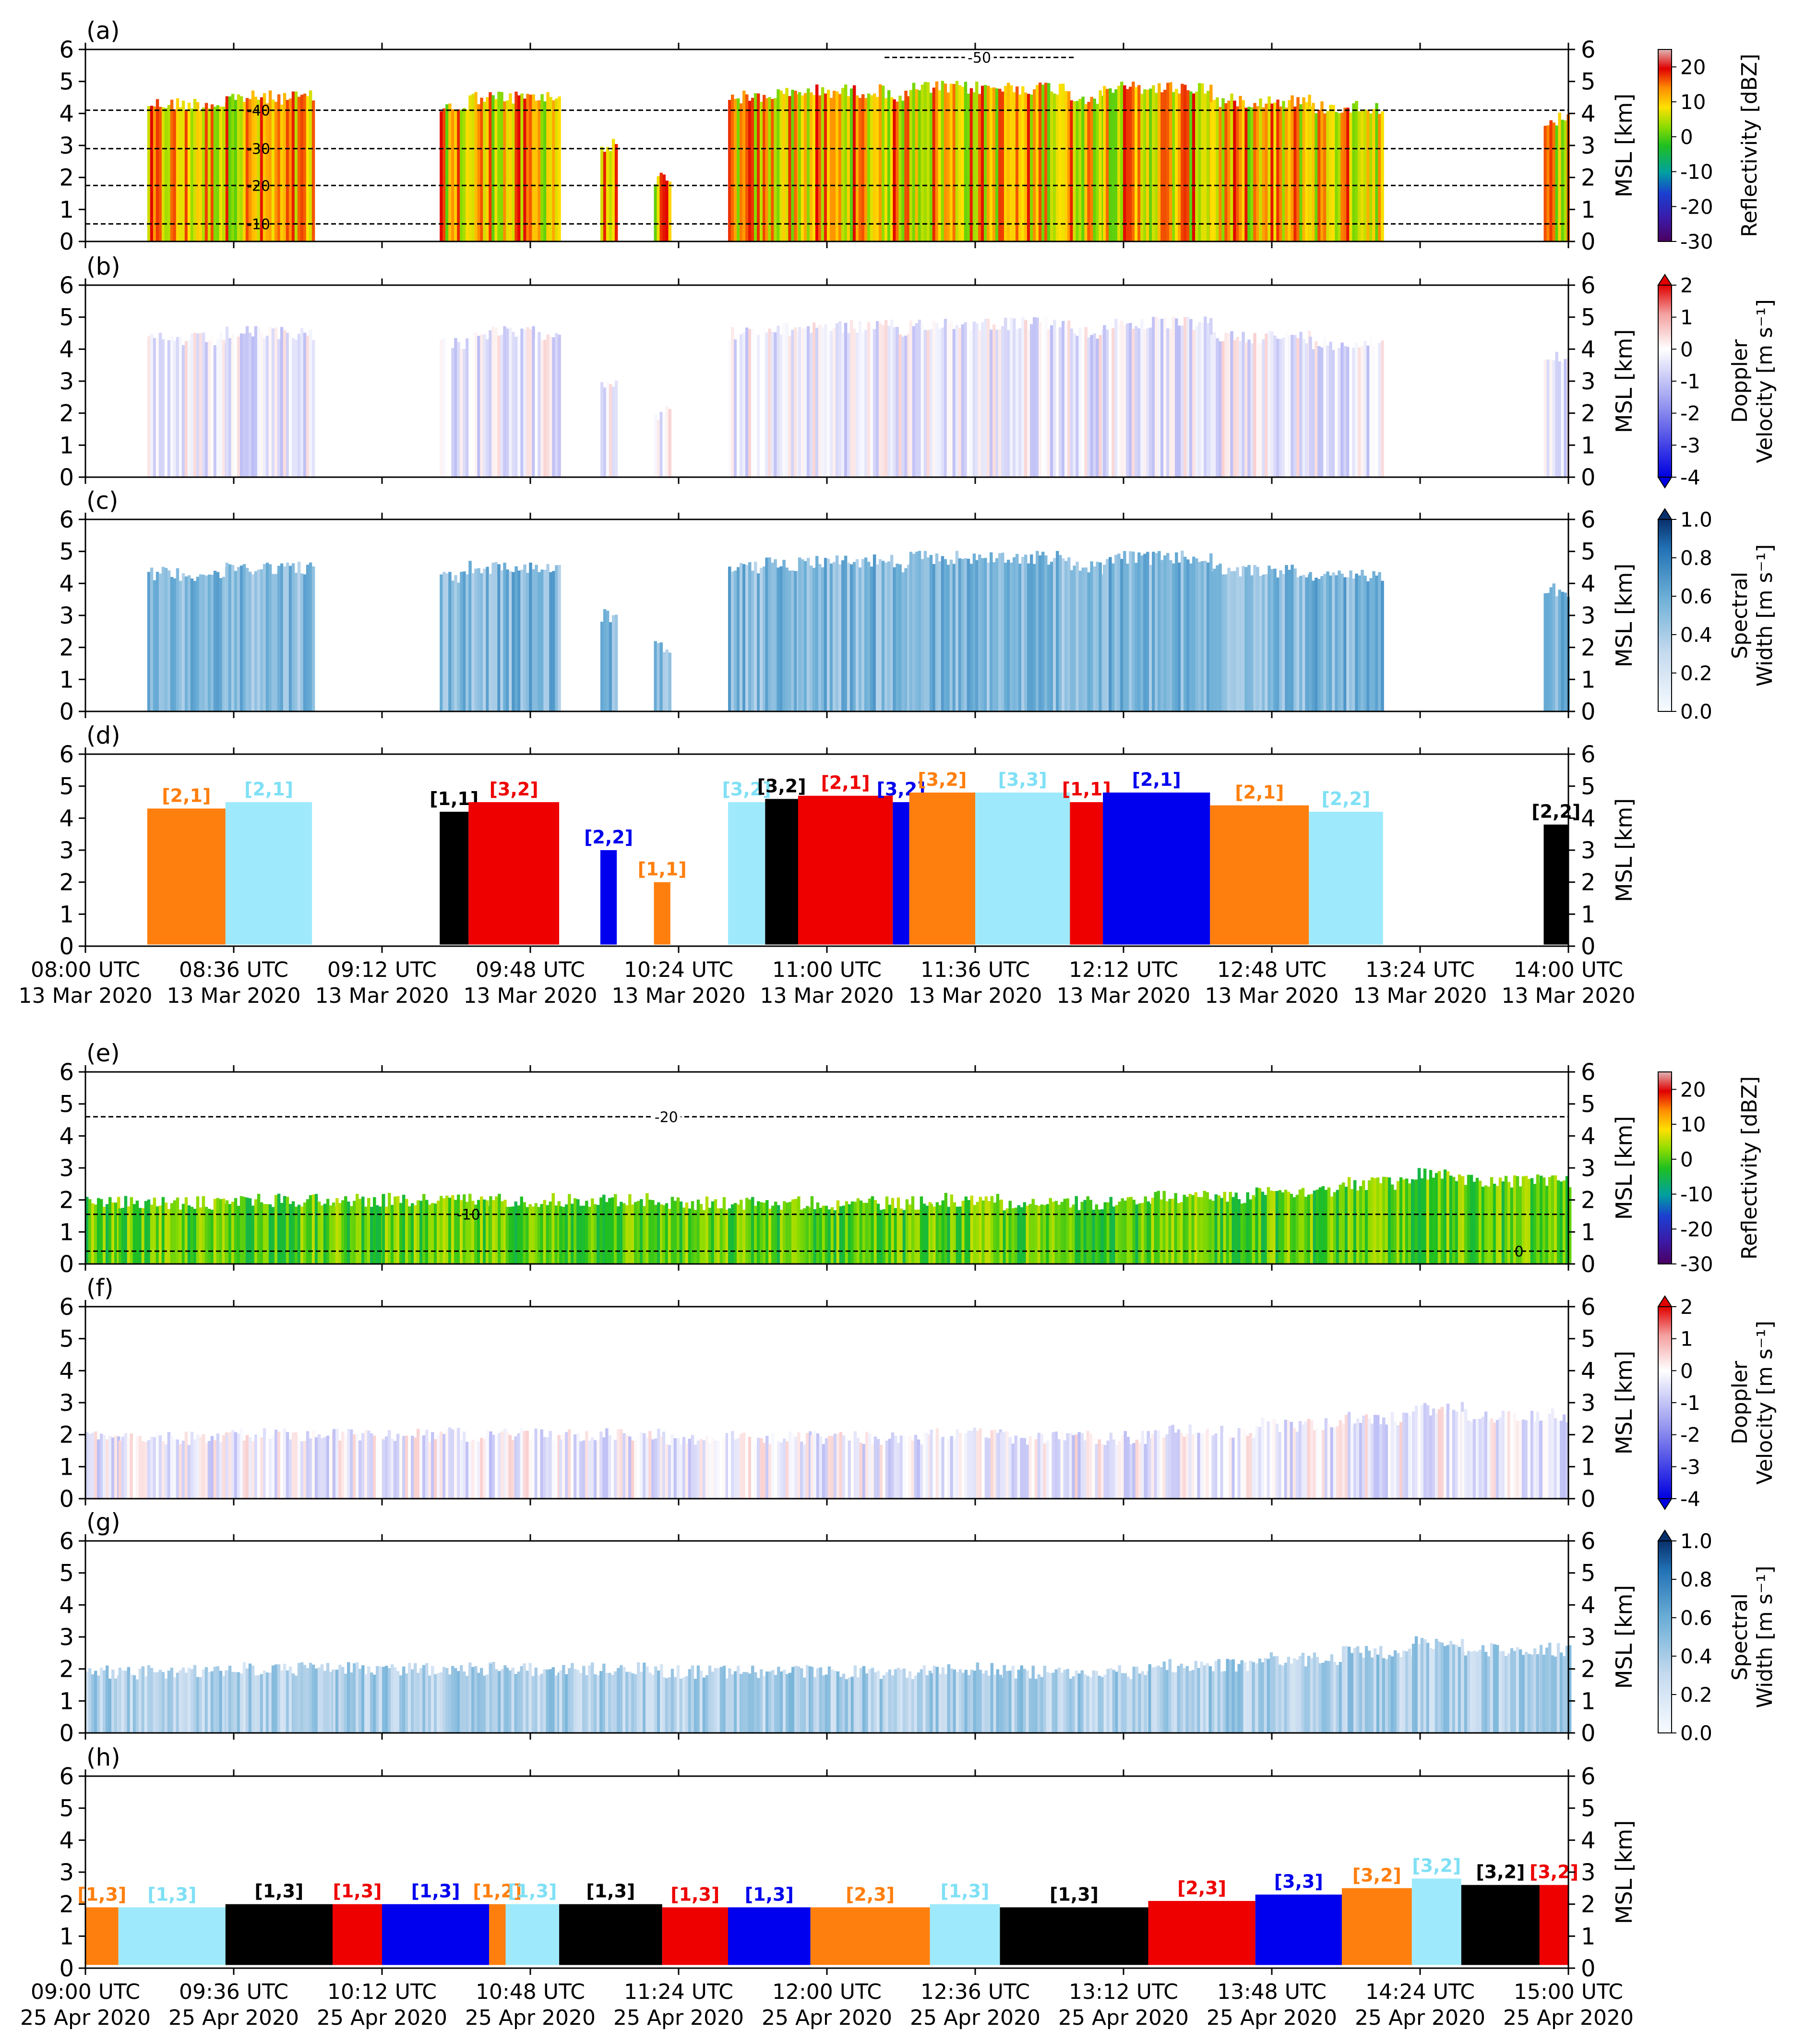 This screenshot has height=2044, width=1805. I want to click on panel-label: (e), so click(103, 1053).